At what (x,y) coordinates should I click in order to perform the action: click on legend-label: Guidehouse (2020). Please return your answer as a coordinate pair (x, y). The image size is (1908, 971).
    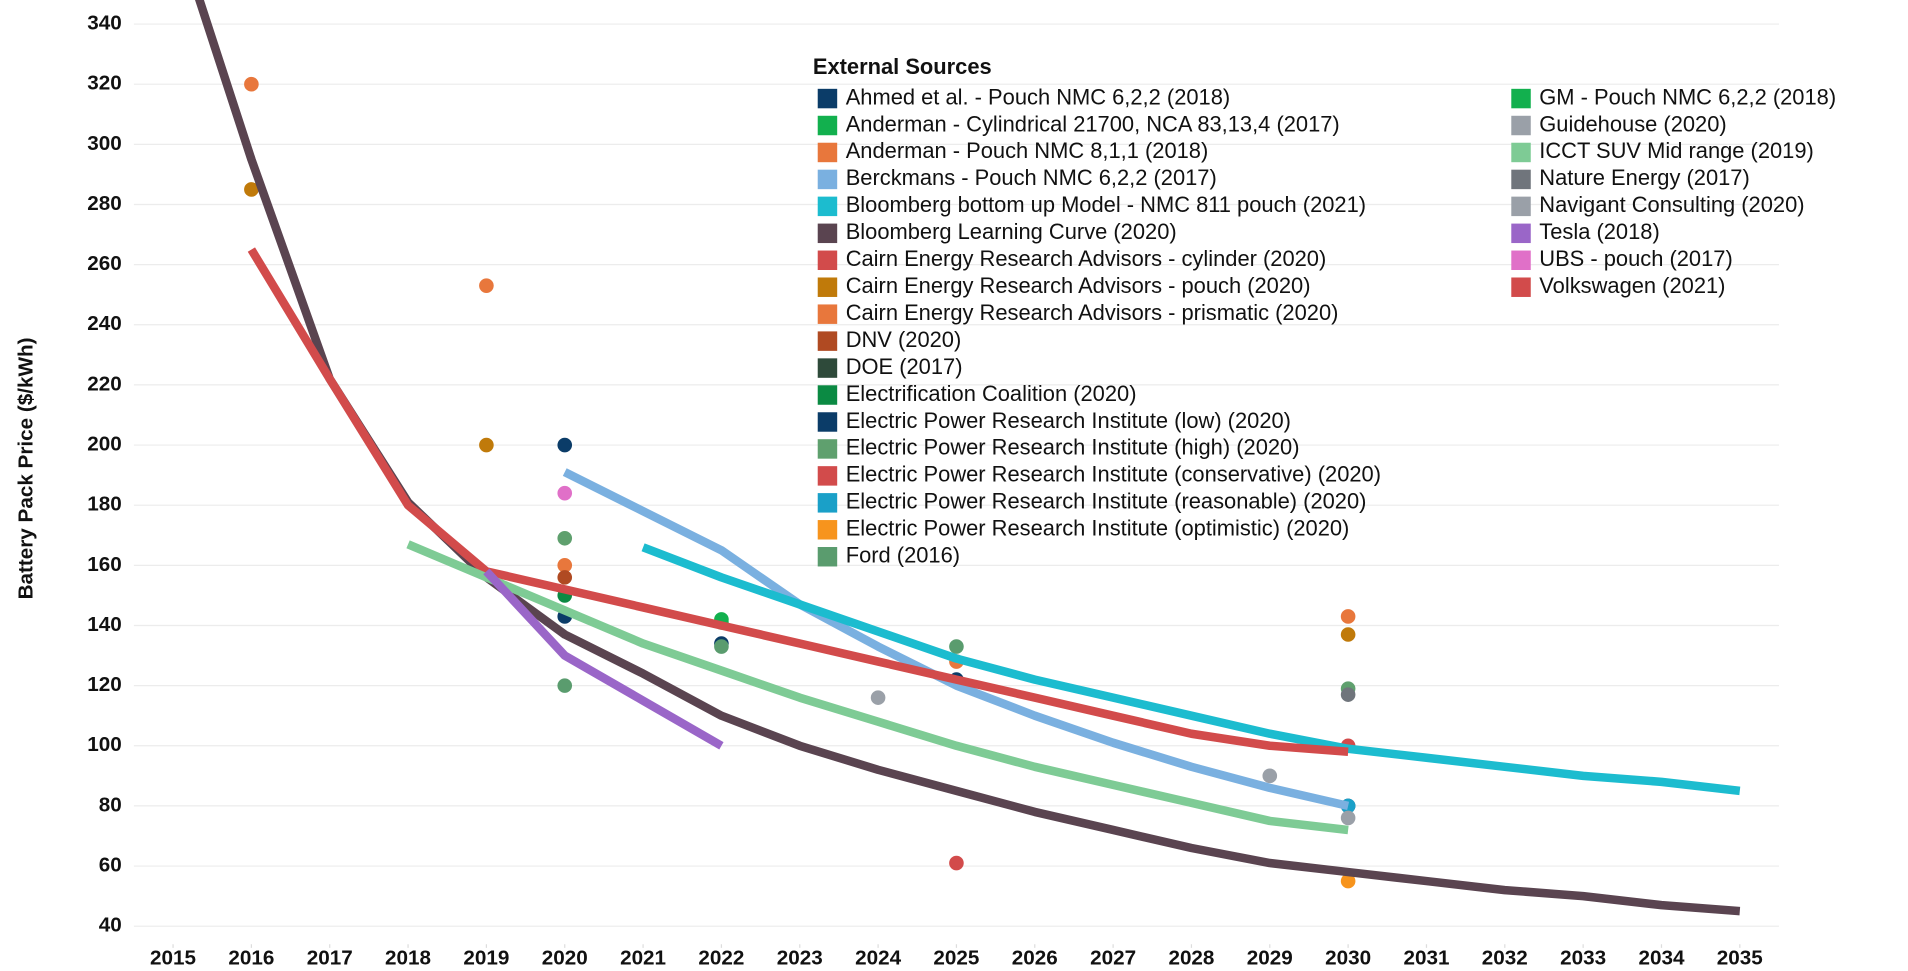
    Looking at the image, I should click on (1632, 123).